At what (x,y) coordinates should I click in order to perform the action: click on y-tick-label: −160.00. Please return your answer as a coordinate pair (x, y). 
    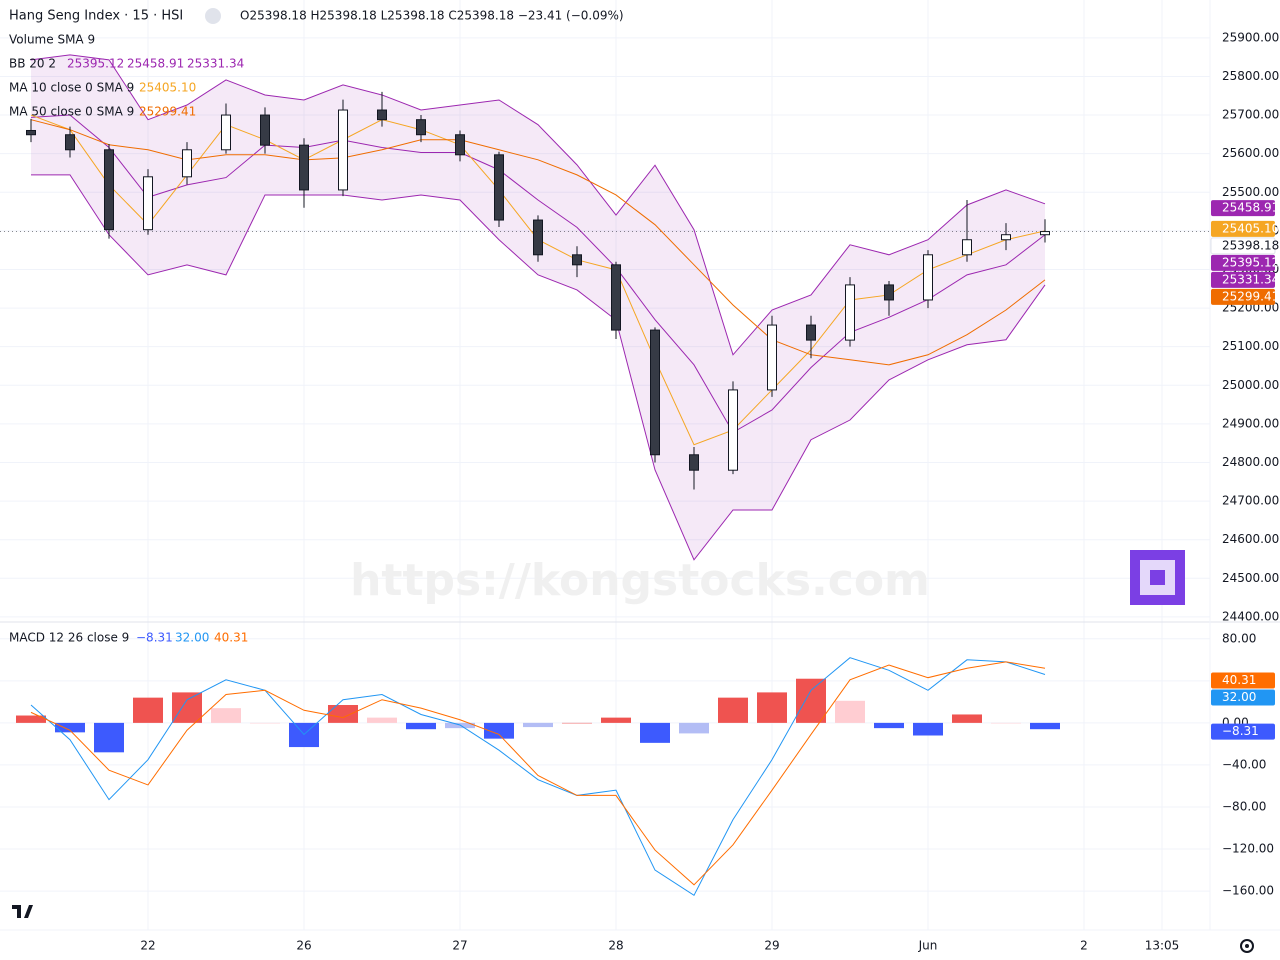
    Looking at the image, I should click on (1248, 891).